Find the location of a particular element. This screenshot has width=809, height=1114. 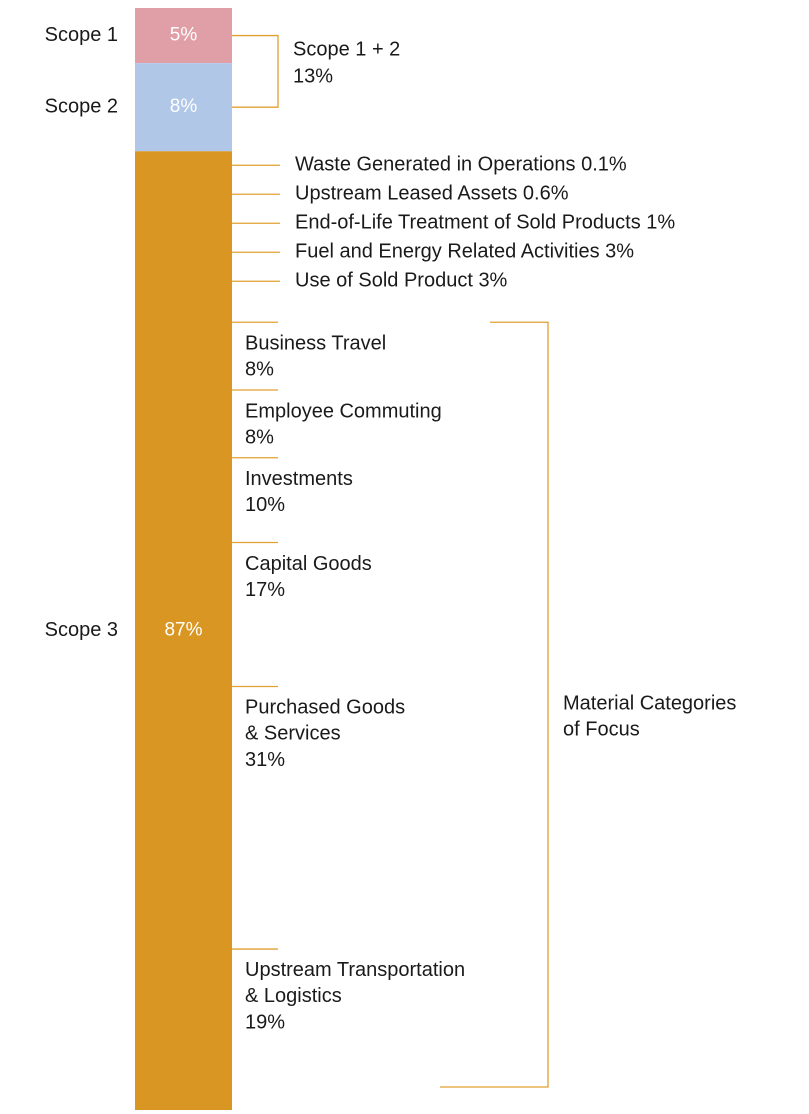

category-name: Use of Sold Product is located at coordinates (384, 281).